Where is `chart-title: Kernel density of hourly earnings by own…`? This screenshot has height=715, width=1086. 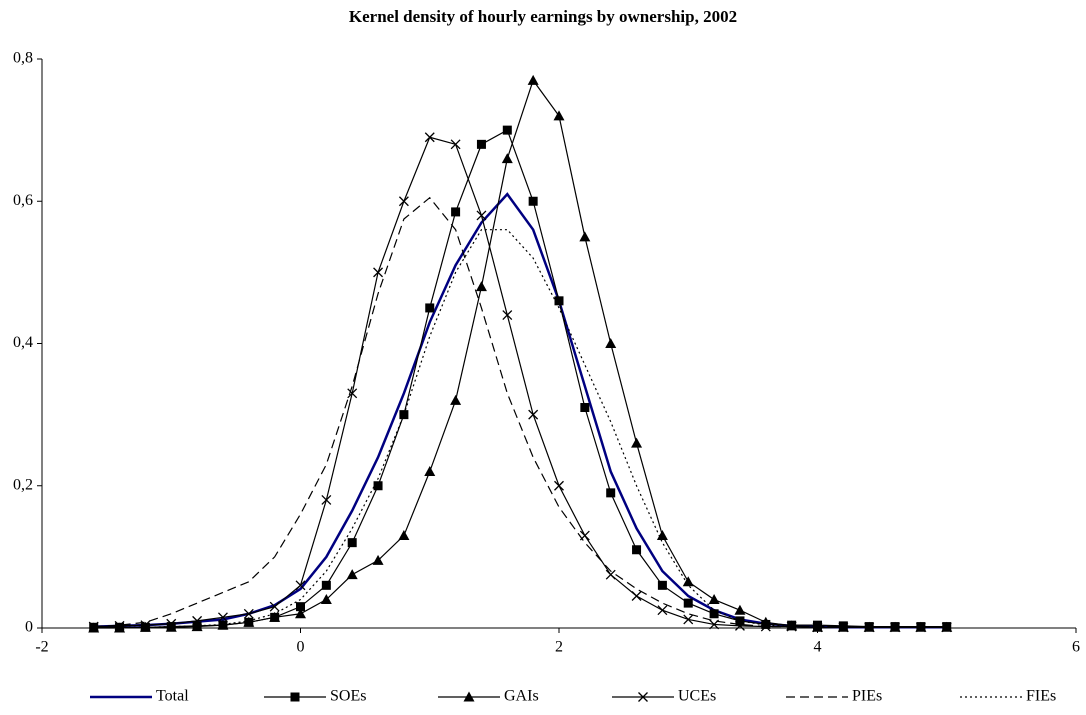 chart-title: Kernel density of hourly earnings by own… is located at coordinates (543, 16).